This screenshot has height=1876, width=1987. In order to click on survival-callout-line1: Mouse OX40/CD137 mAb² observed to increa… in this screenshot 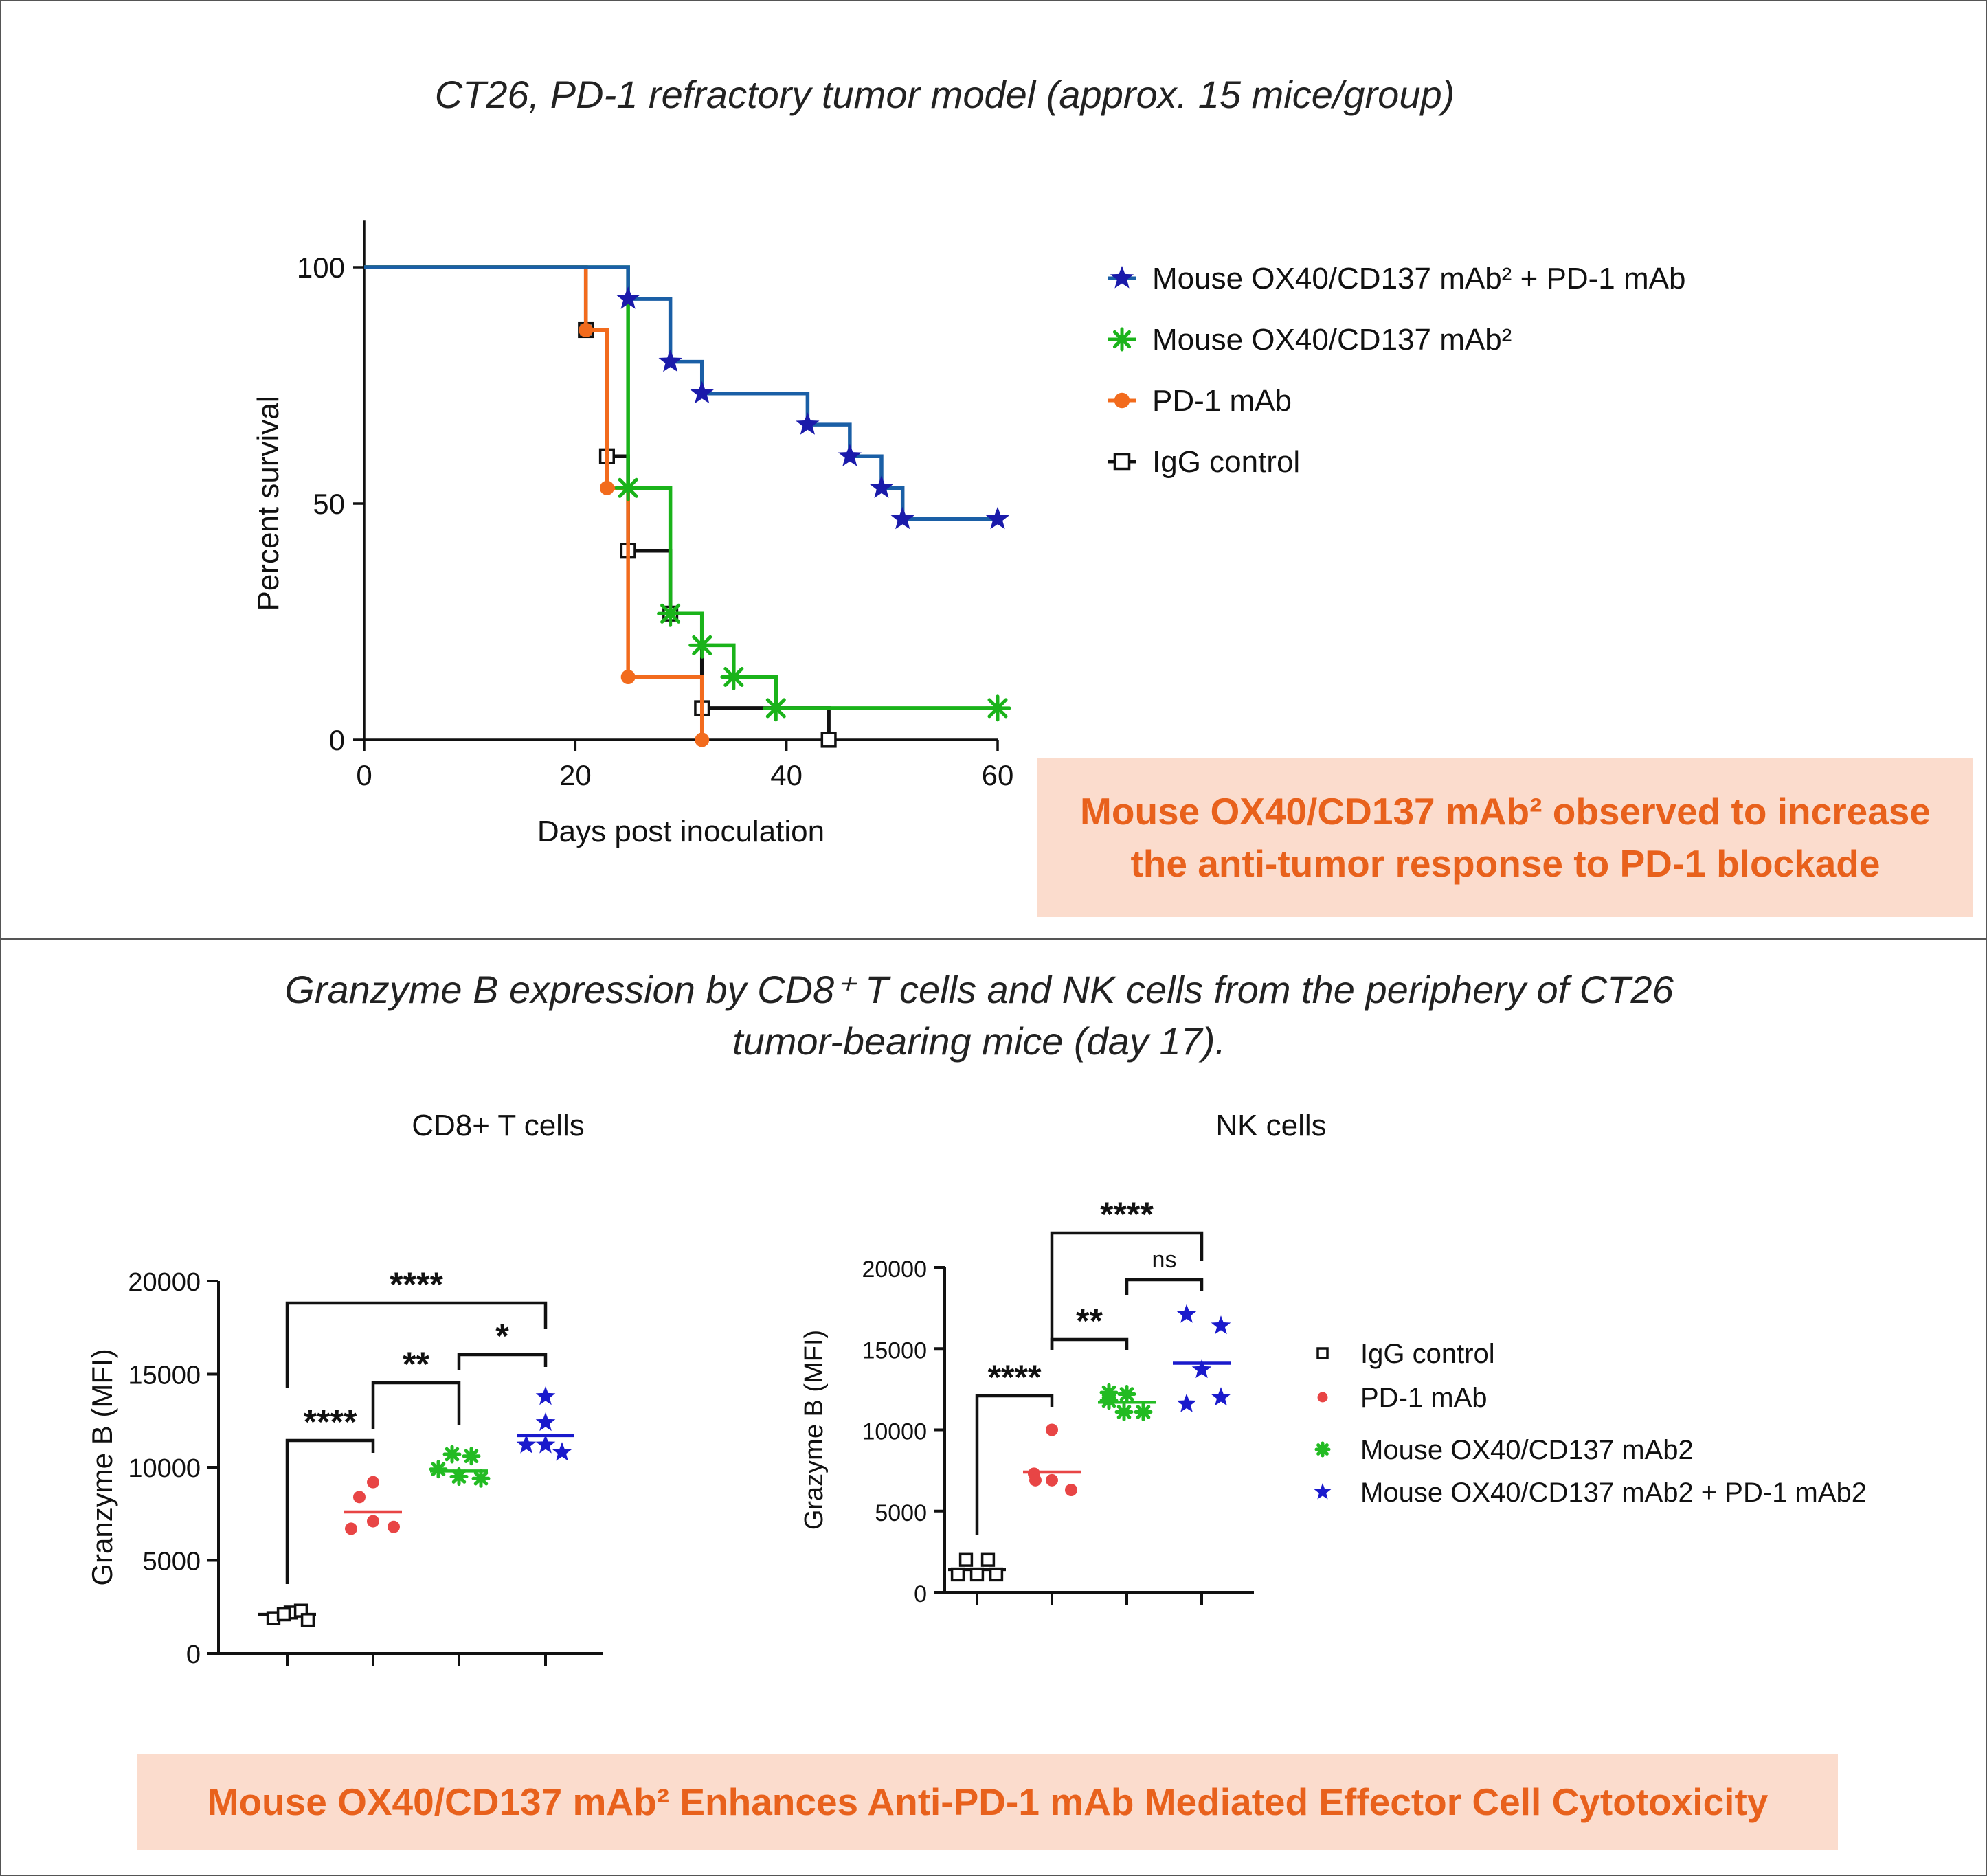, I will do `click(1505, 811)`.